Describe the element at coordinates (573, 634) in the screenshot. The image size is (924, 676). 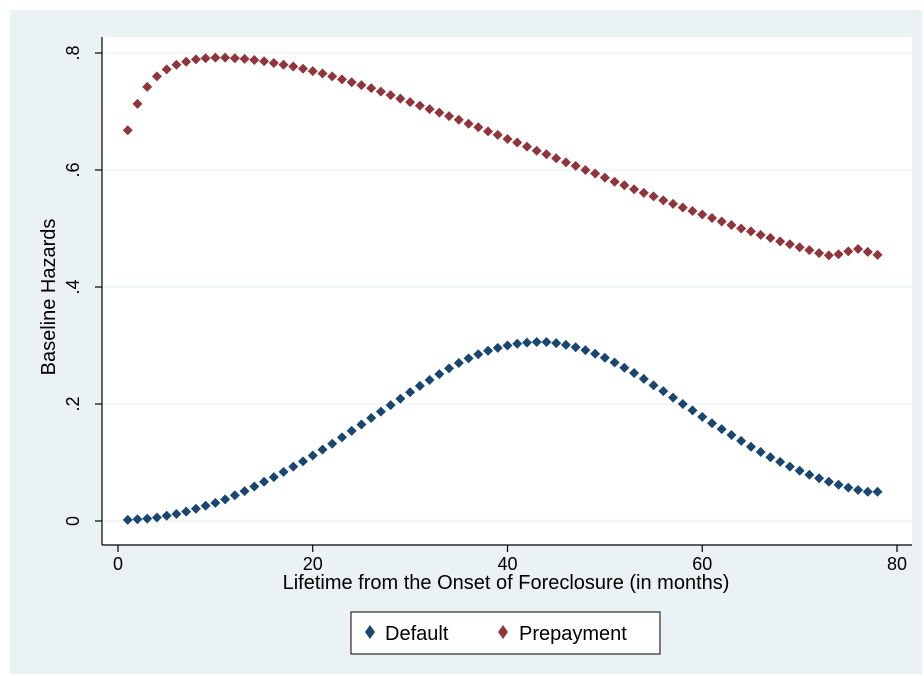
I see `legend-label-prepayment: Prepayment` at that location.